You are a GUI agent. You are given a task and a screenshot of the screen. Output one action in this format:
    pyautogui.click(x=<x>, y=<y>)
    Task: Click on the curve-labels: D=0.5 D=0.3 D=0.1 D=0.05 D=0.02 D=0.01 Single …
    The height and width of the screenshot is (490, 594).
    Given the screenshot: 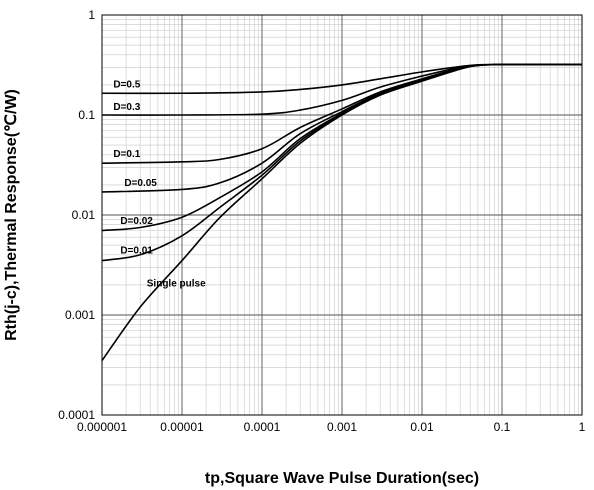 What is the action you would take?
    pyautogui.click(x=159, y=184)
    